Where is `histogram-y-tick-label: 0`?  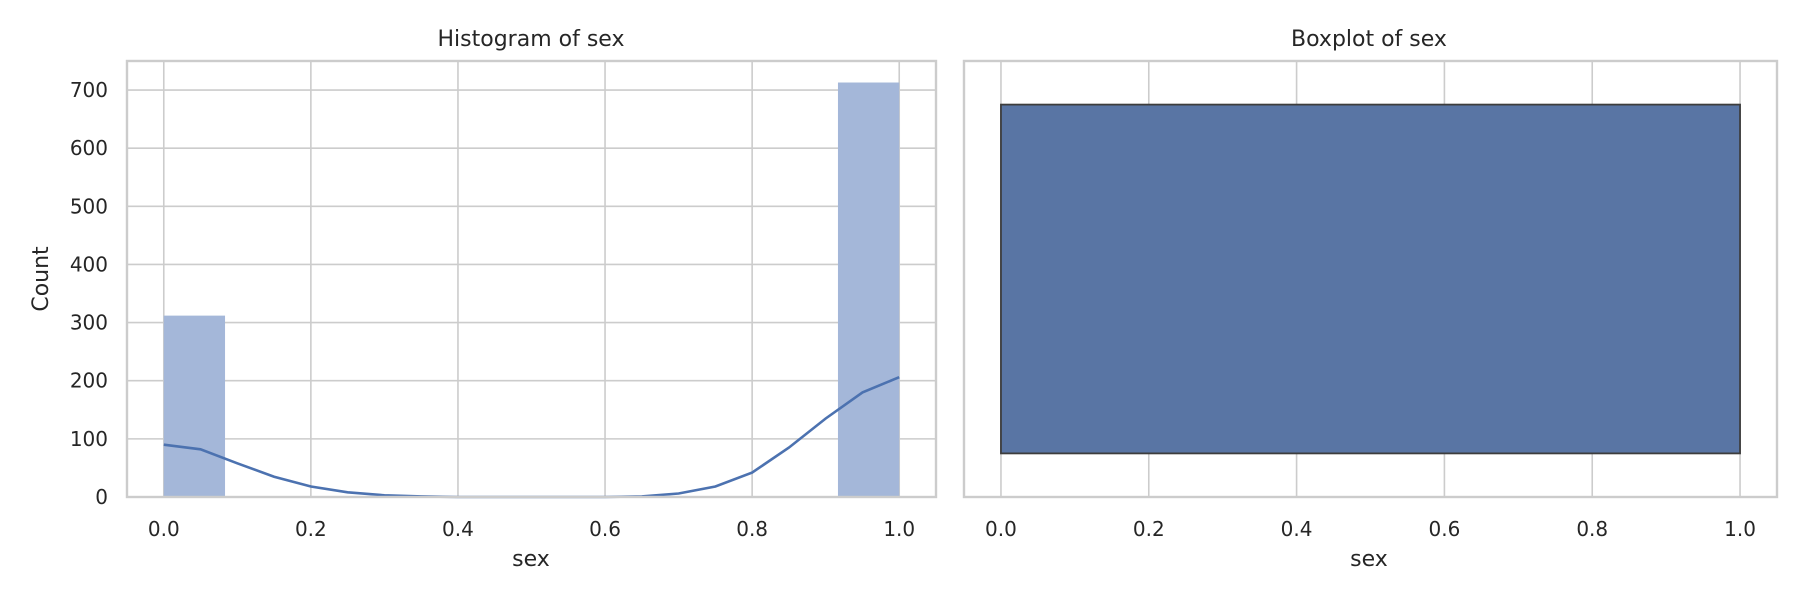
histogram-y-tick-label: 0 is located at coordinates (101, 497).